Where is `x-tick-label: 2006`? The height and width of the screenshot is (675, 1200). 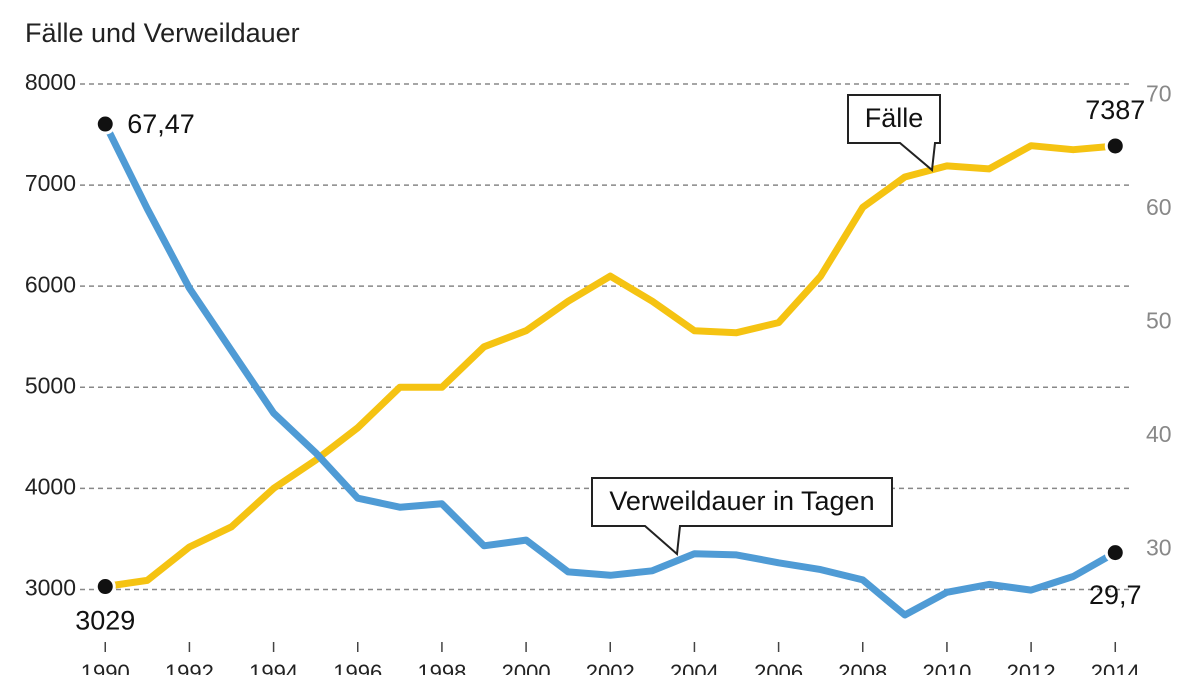
x-tick-label: 2006 is located at coordinates (778, 667).